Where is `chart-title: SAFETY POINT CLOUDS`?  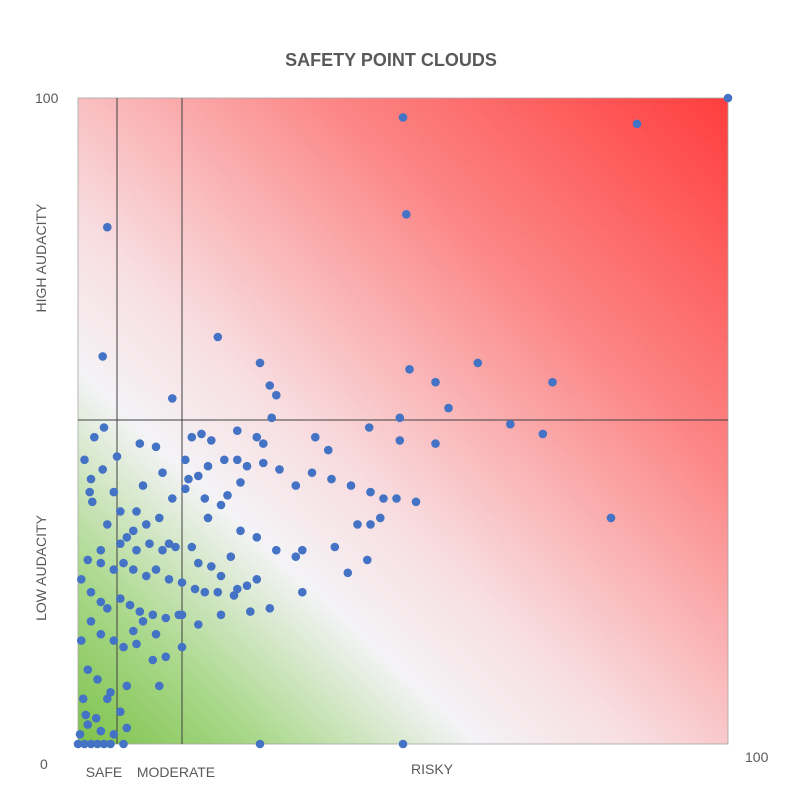
chart-title: SAFETY POINT CLOUDS is located at coordinates (391, 60).